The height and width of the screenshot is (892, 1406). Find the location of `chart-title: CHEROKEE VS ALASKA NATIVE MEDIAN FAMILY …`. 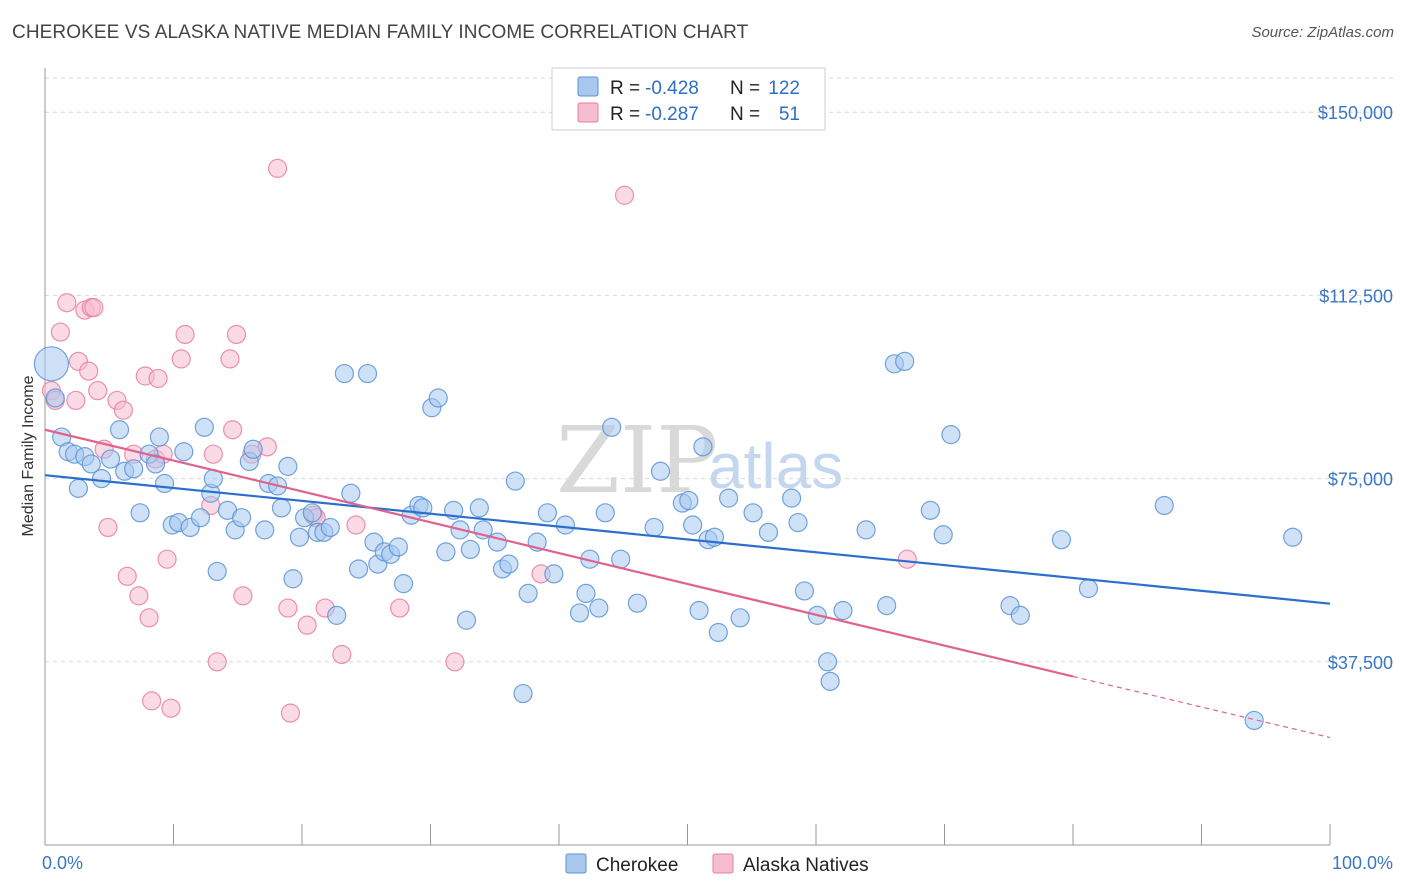

chart-title: CHEROKEE VS ALASKA NATIVE MEDIAN FAMILY … is located at coordinates (380, 32).